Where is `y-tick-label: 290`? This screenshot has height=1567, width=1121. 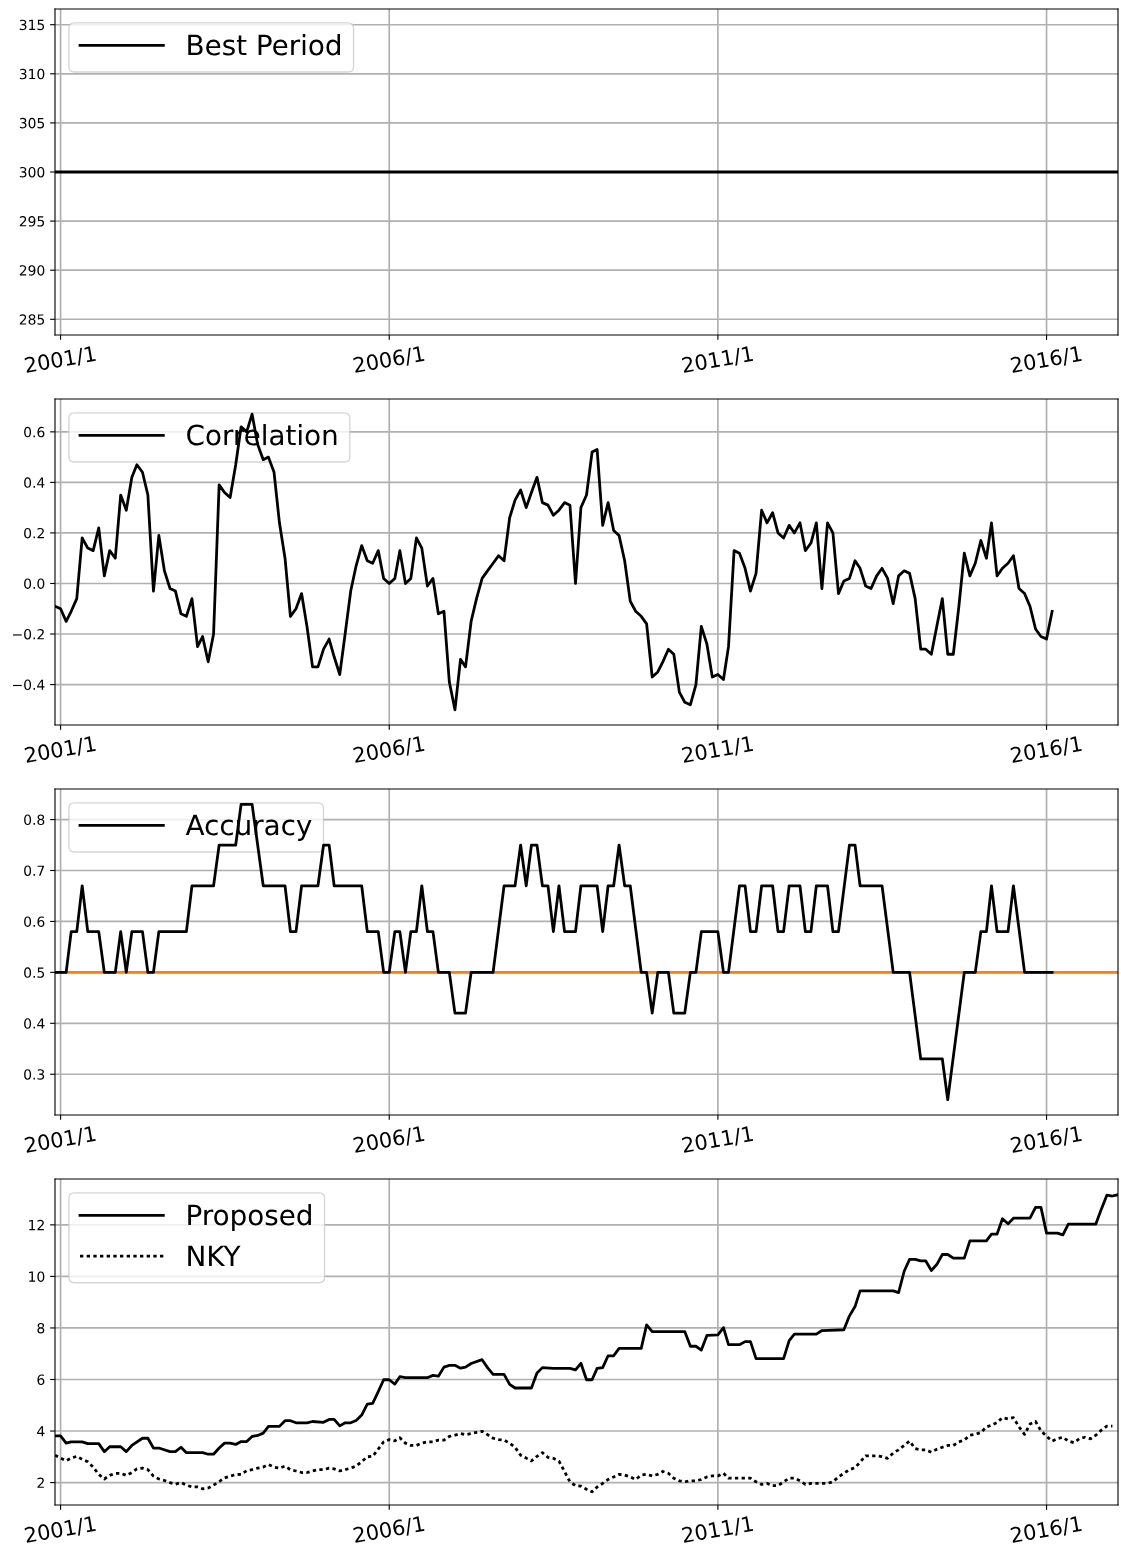
y-tick-label: 290 is located at coordinates (32, 270).